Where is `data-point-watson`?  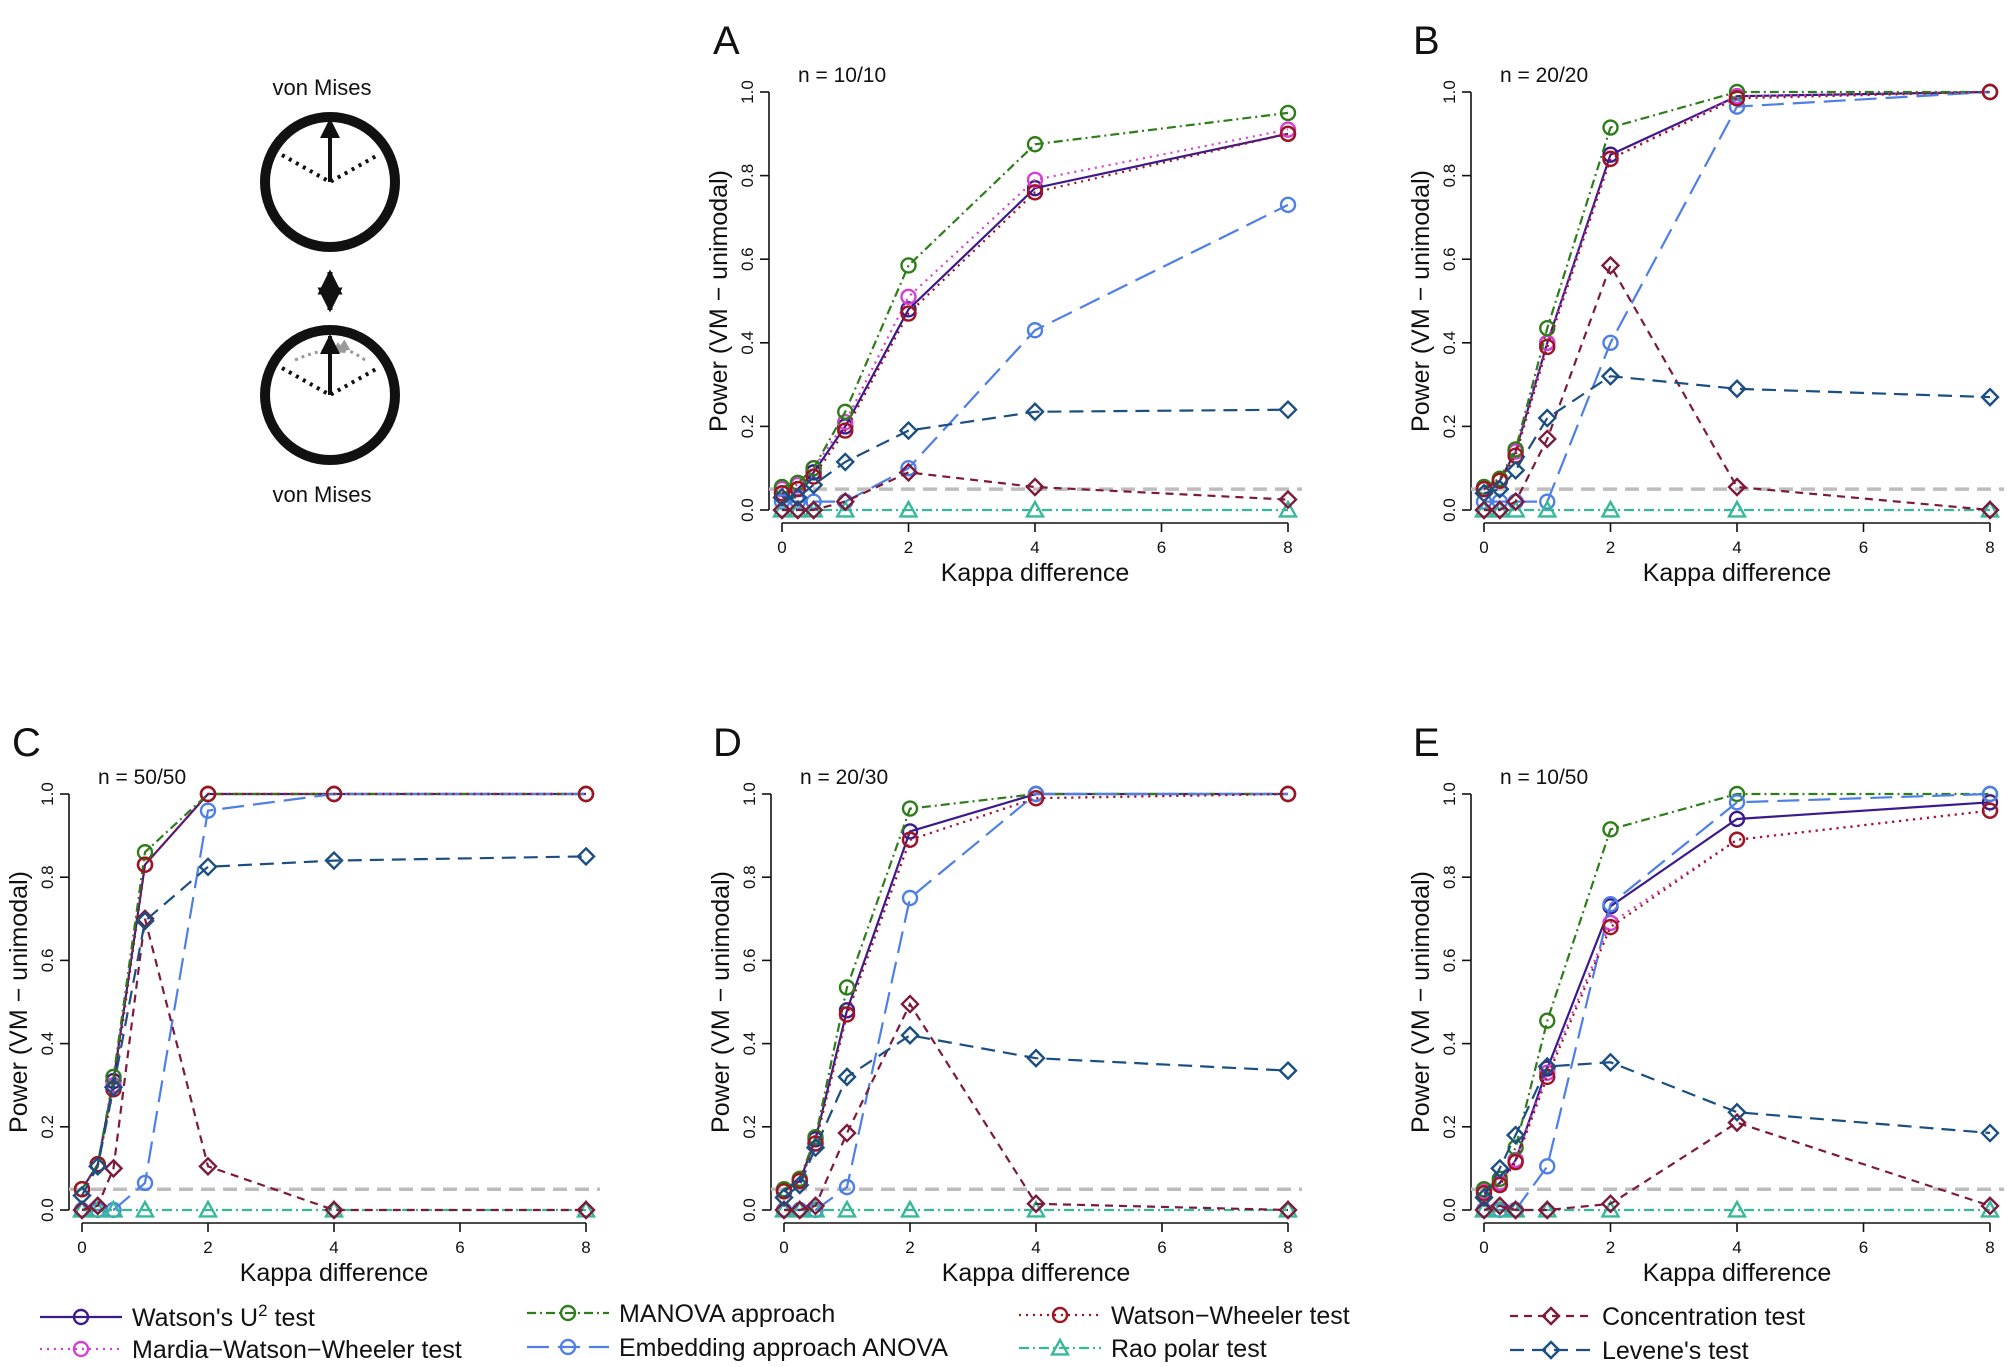
data-point-watson is located at coordinates (1737, 819).